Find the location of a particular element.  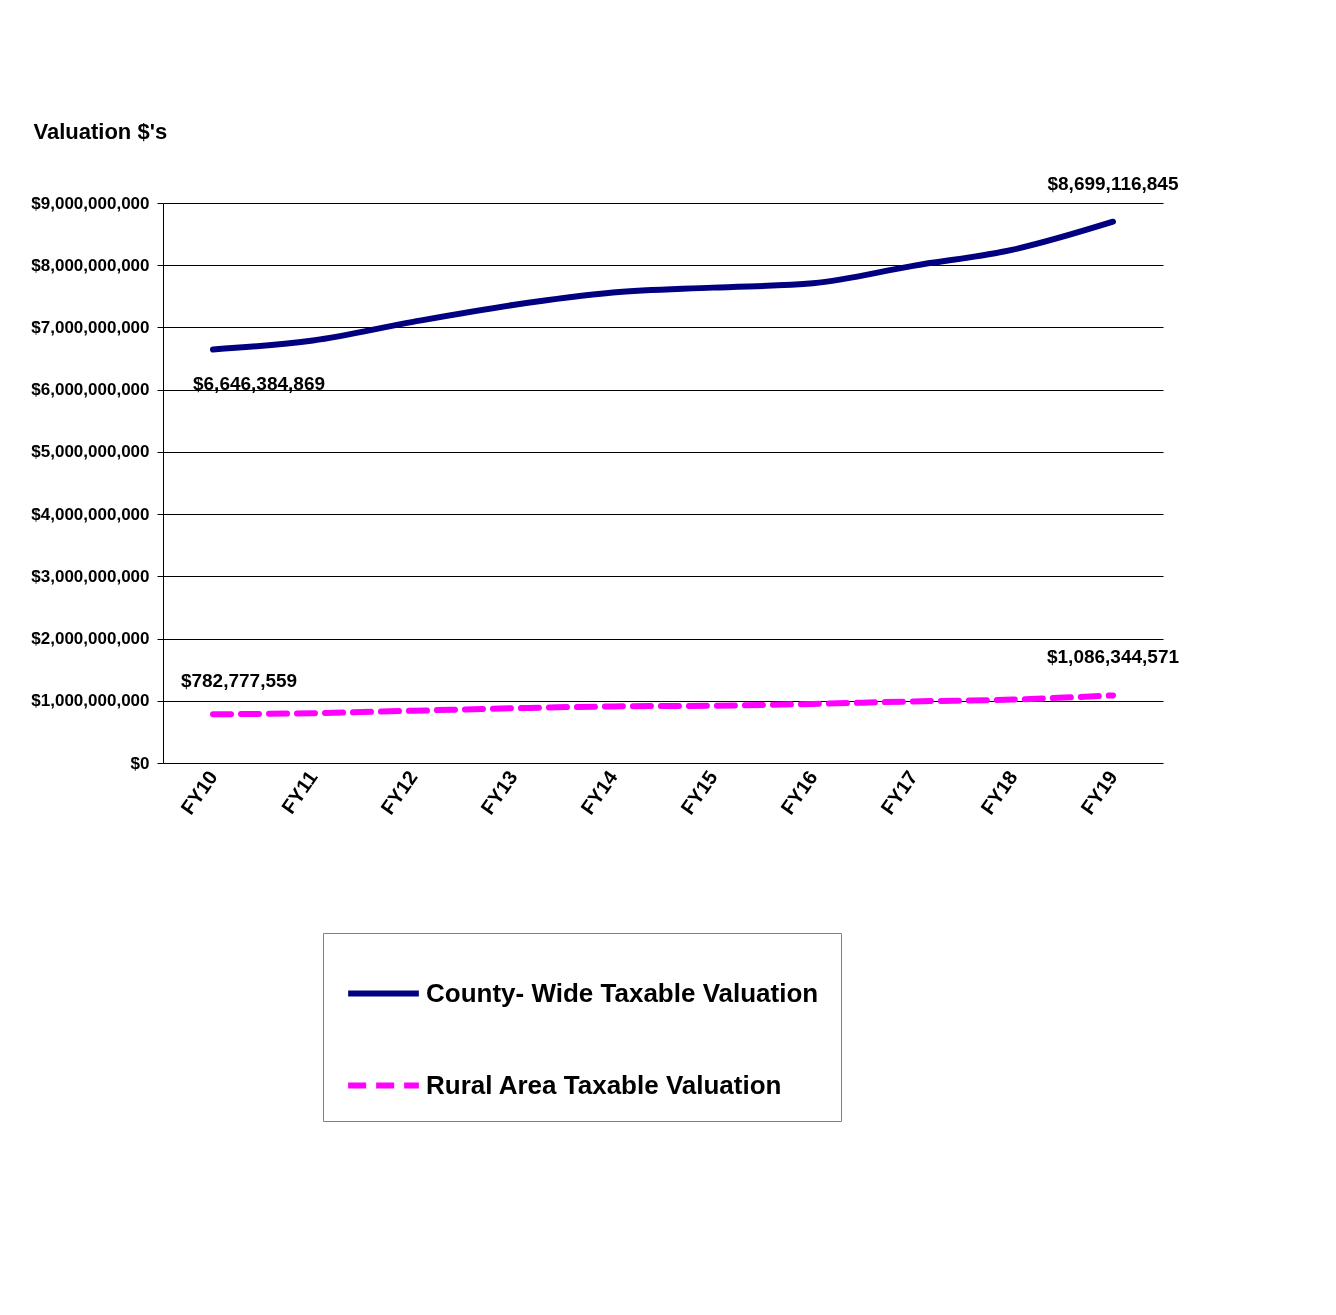

y-tick-label: $1,000,000,000 is located at coordinates (90, 701).